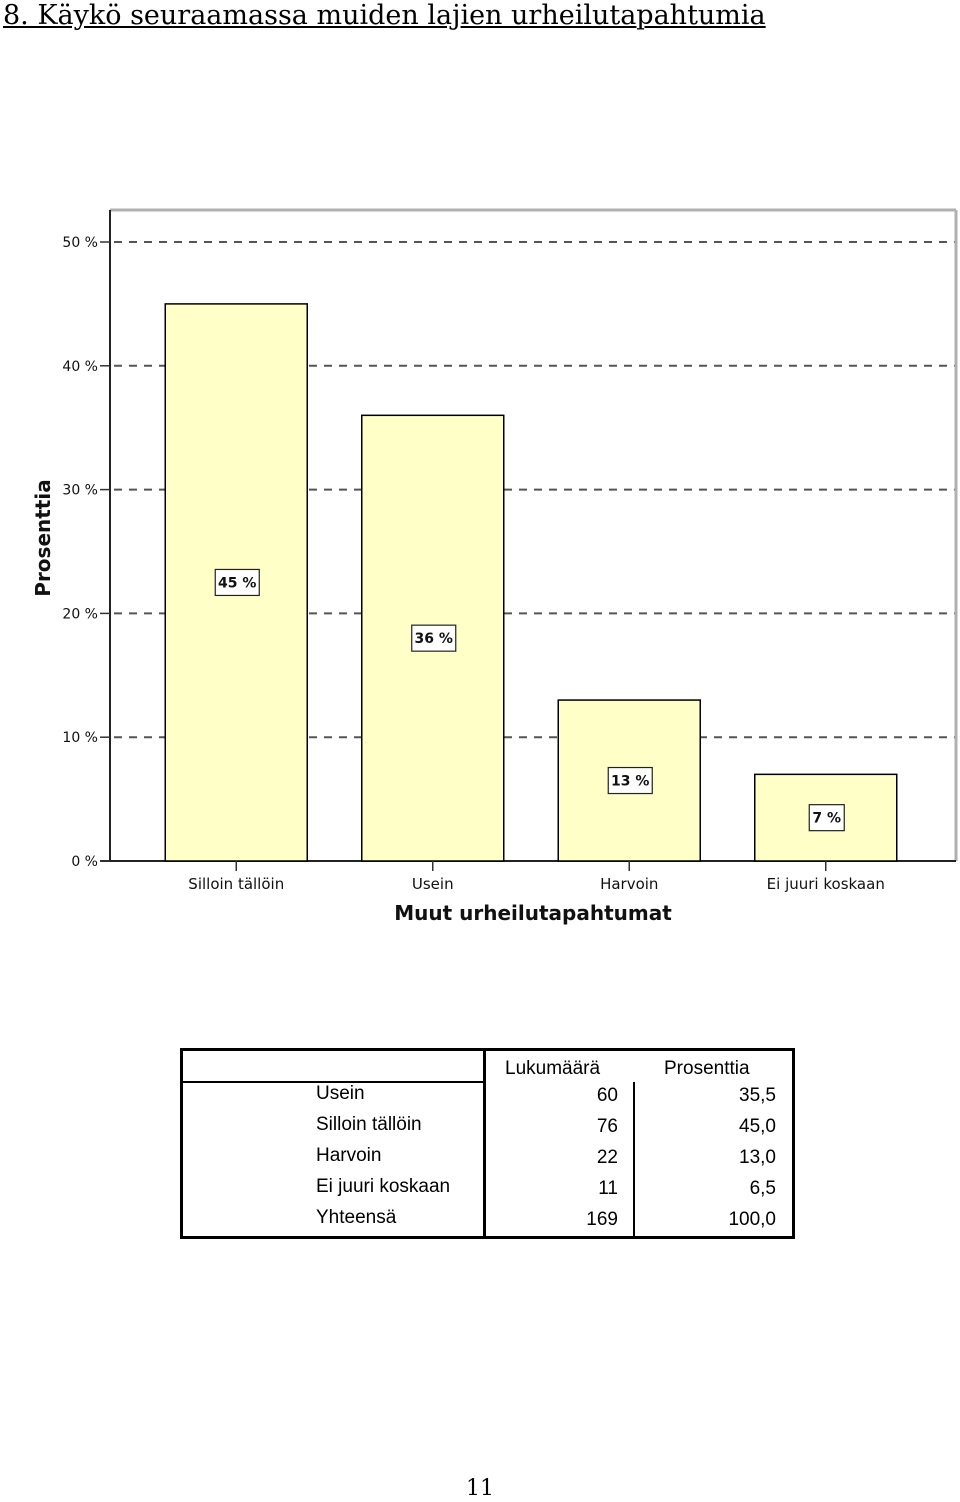 The width and height of the screenshot is (960, 1502). Describe the element at coordinates (607, 1095) in the screenshot. I see `row-count: 60` at that location.